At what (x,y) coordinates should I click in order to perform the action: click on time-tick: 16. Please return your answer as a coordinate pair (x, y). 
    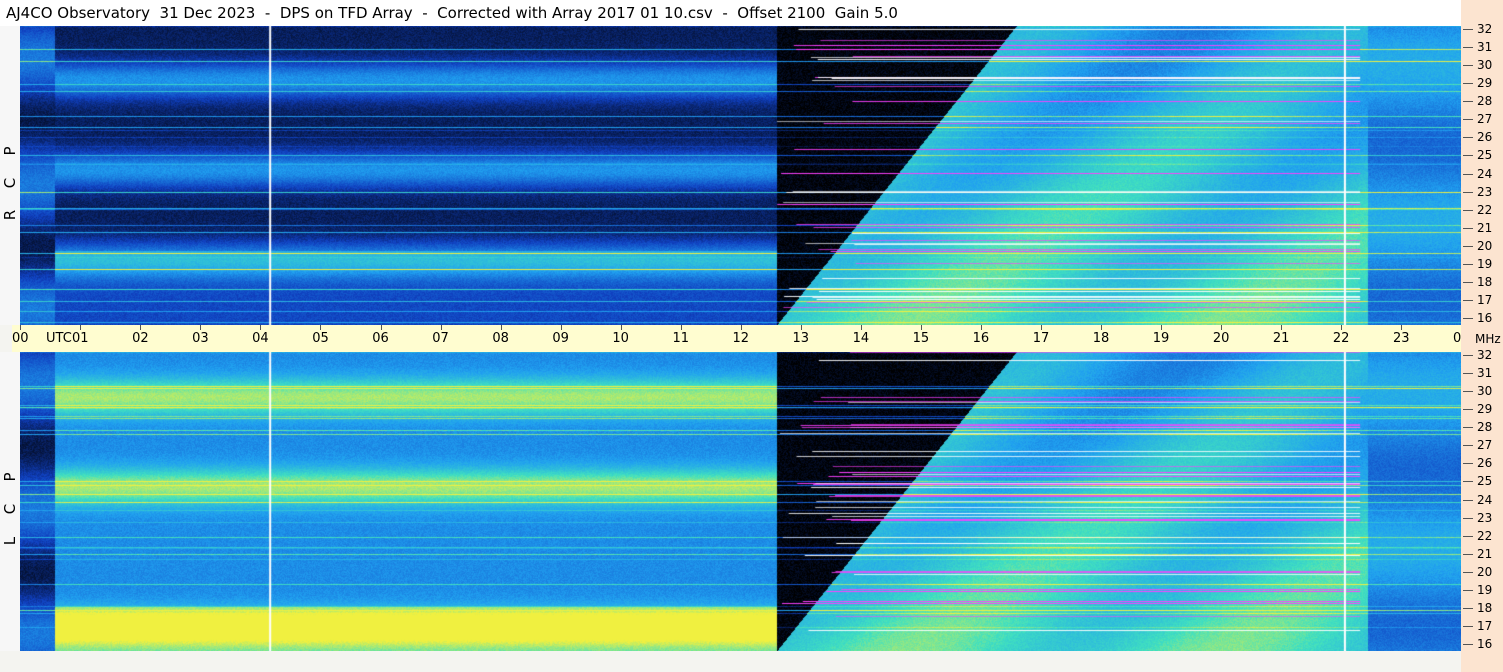
    Looking at the image, I should click on (981, 335).